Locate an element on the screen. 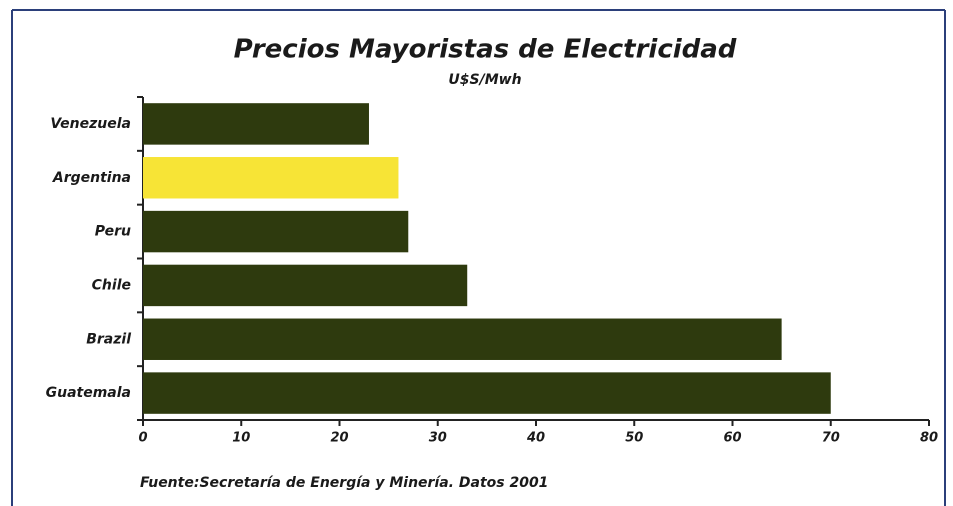 This screenshot has height=506, width=953. y-tick-label: Brazil is located at coordinates (108, 339).